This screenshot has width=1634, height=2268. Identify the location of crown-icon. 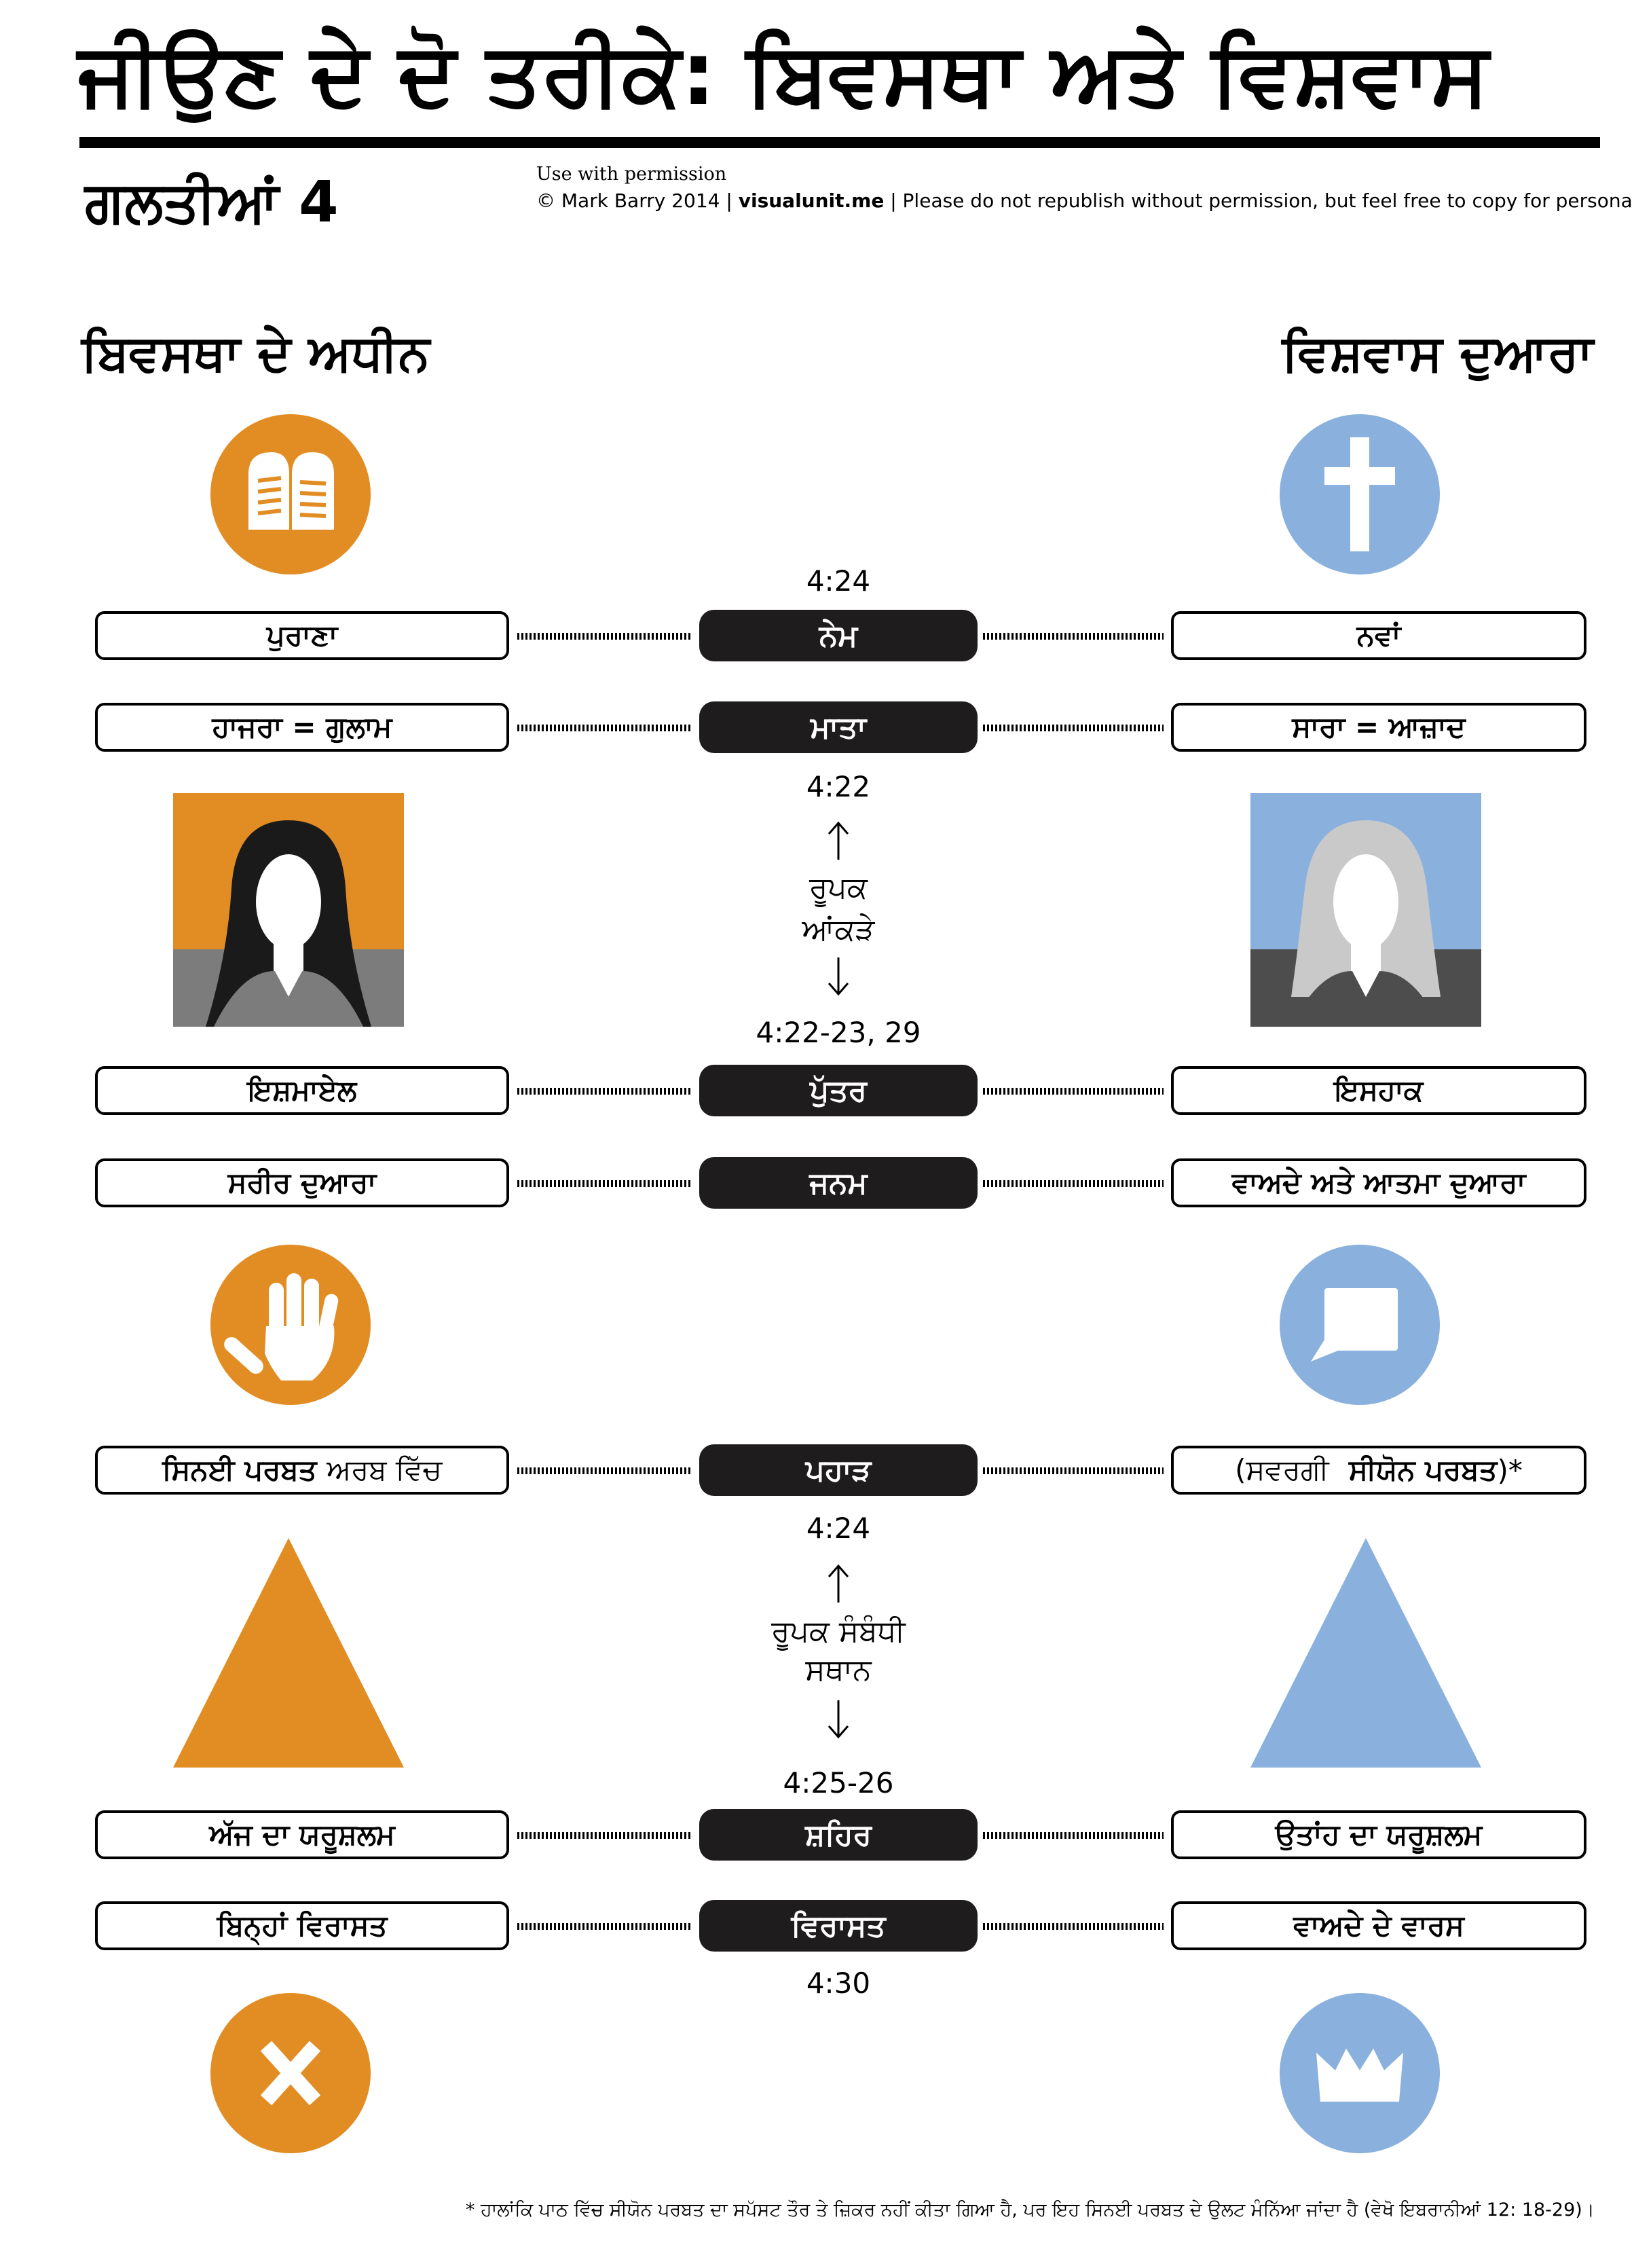
(1360, 2073).